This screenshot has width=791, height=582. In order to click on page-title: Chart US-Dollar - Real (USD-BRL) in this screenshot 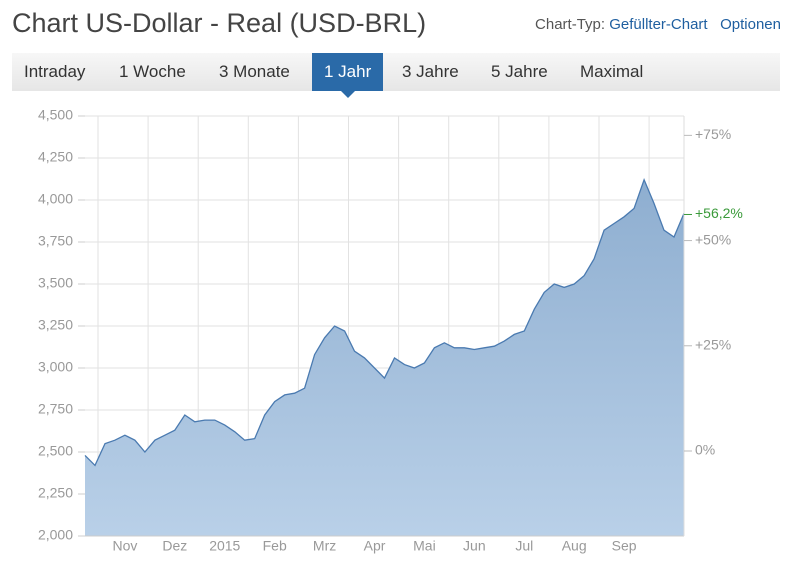, I will do `click(219, 23)`.